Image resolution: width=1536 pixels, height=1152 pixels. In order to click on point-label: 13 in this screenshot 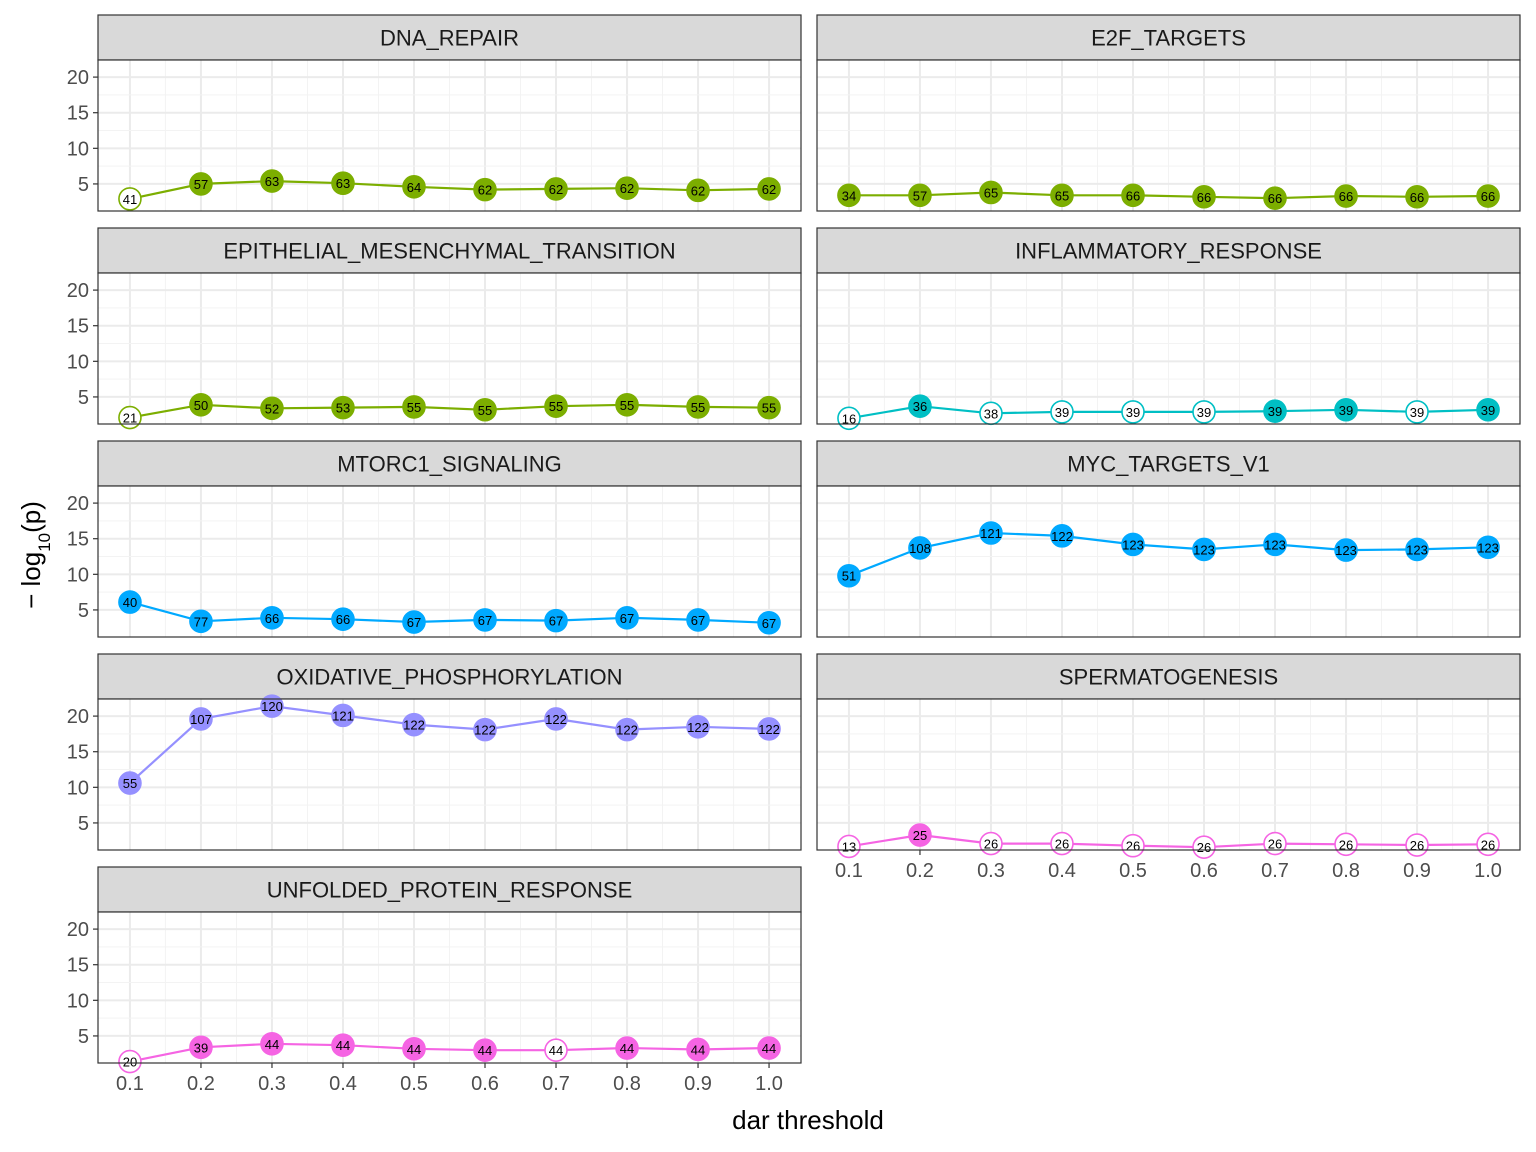, I will do `click(849, 846)`.